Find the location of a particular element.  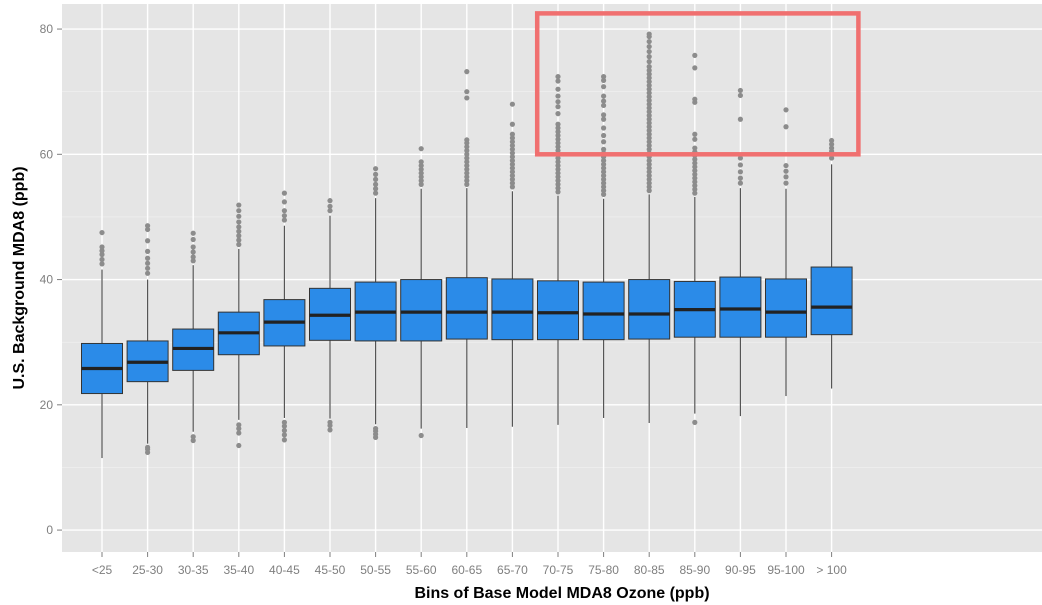

x-tick-label: 80-85 is located at coordinates (649, 570).